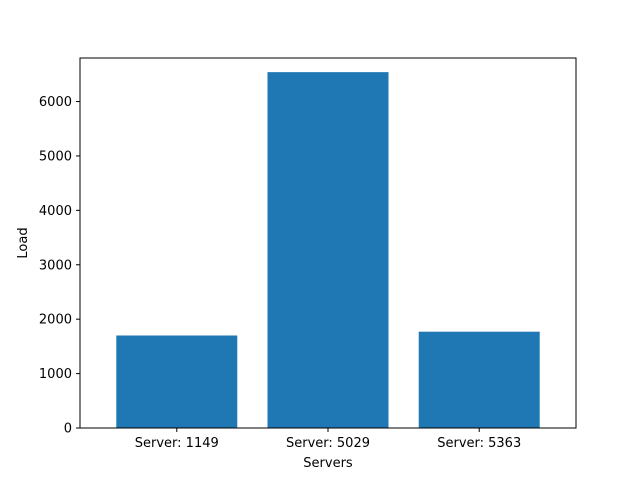 This screenshot has height=480, width=640. What do you see at coordinates (55, 102) in the screenshot?
I see `y-tick-label-6: 6000` at bounding box center [55, 102].